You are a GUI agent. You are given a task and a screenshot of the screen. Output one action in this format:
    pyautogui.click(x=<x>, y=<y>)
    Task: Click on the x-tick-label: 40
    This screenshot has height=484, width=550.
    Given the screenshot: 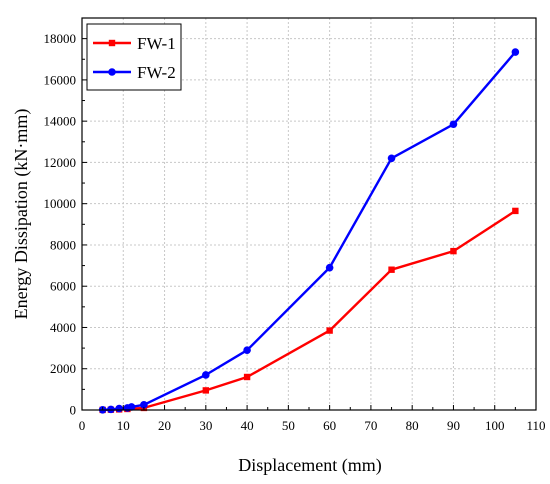 What is the action you would take?
    pyautogui.click(x=247, y=425)
    